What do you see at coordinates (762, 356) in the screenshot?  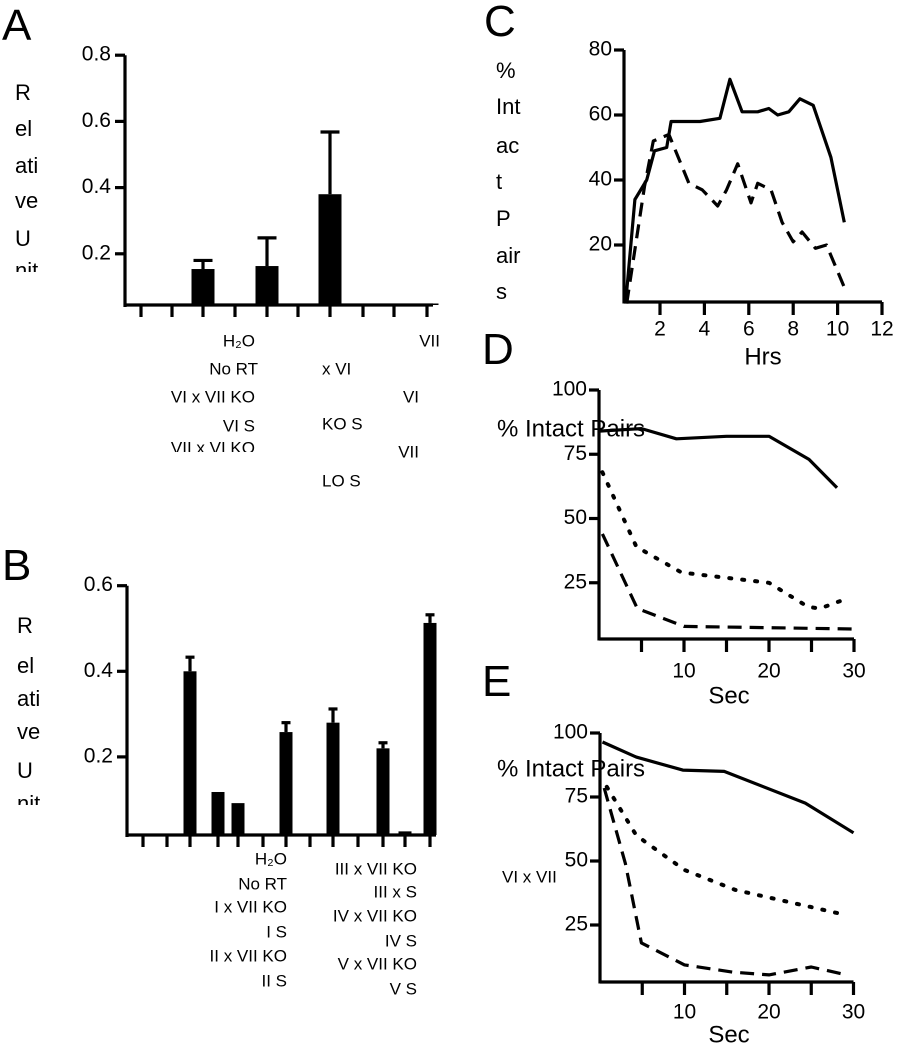 I see `x-axis-label: Hrs` at bounding box center [762, 356].